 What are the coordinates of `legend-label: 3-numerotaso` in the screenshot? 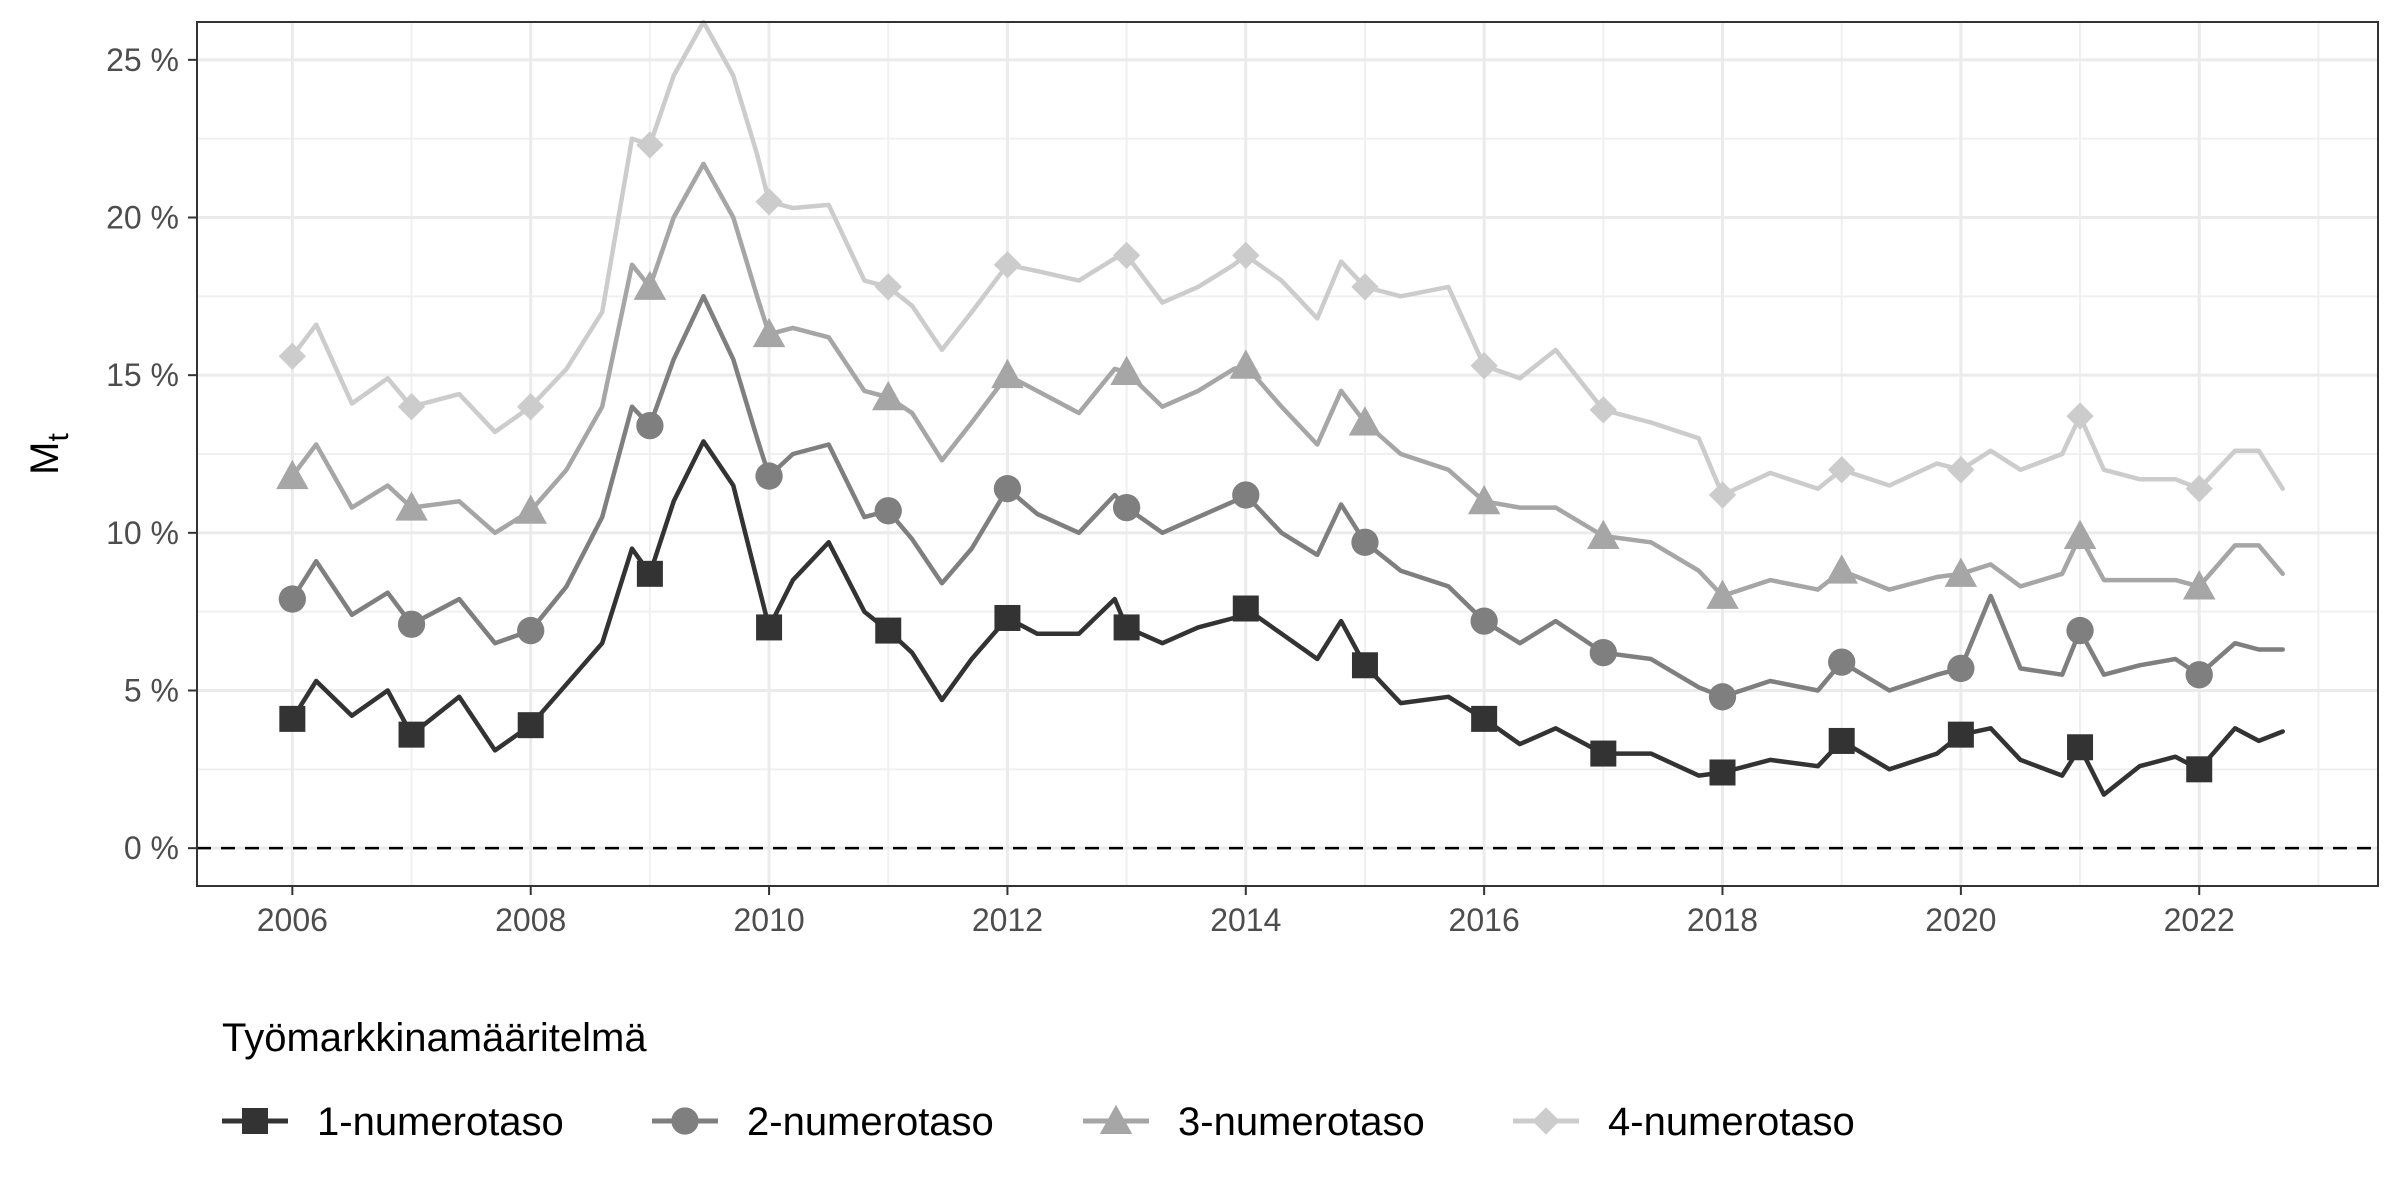 It's located at (1301, 1122).